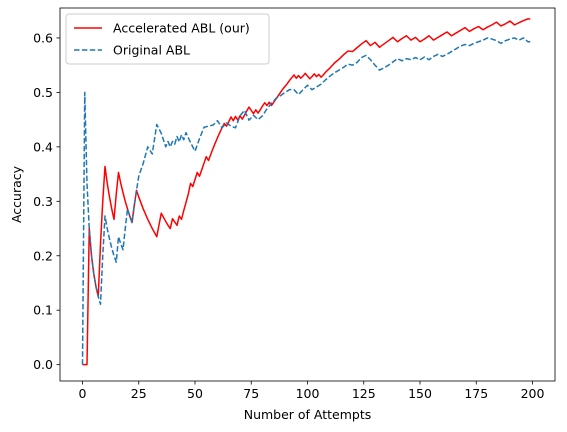 The height and width of the screenshot is (432, 567). I want to click on y-tick-label: 0.6, so click(43, 37).